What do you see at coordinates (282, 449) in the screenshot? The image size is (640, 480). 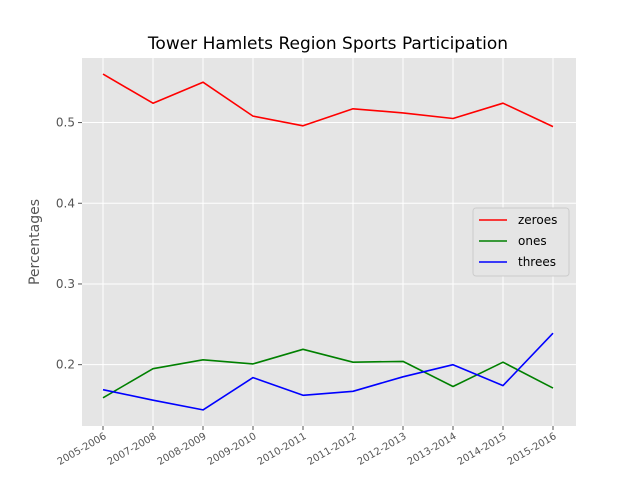 I see `x-tick-label: 2010-2011` at bounding box center [282, 449].